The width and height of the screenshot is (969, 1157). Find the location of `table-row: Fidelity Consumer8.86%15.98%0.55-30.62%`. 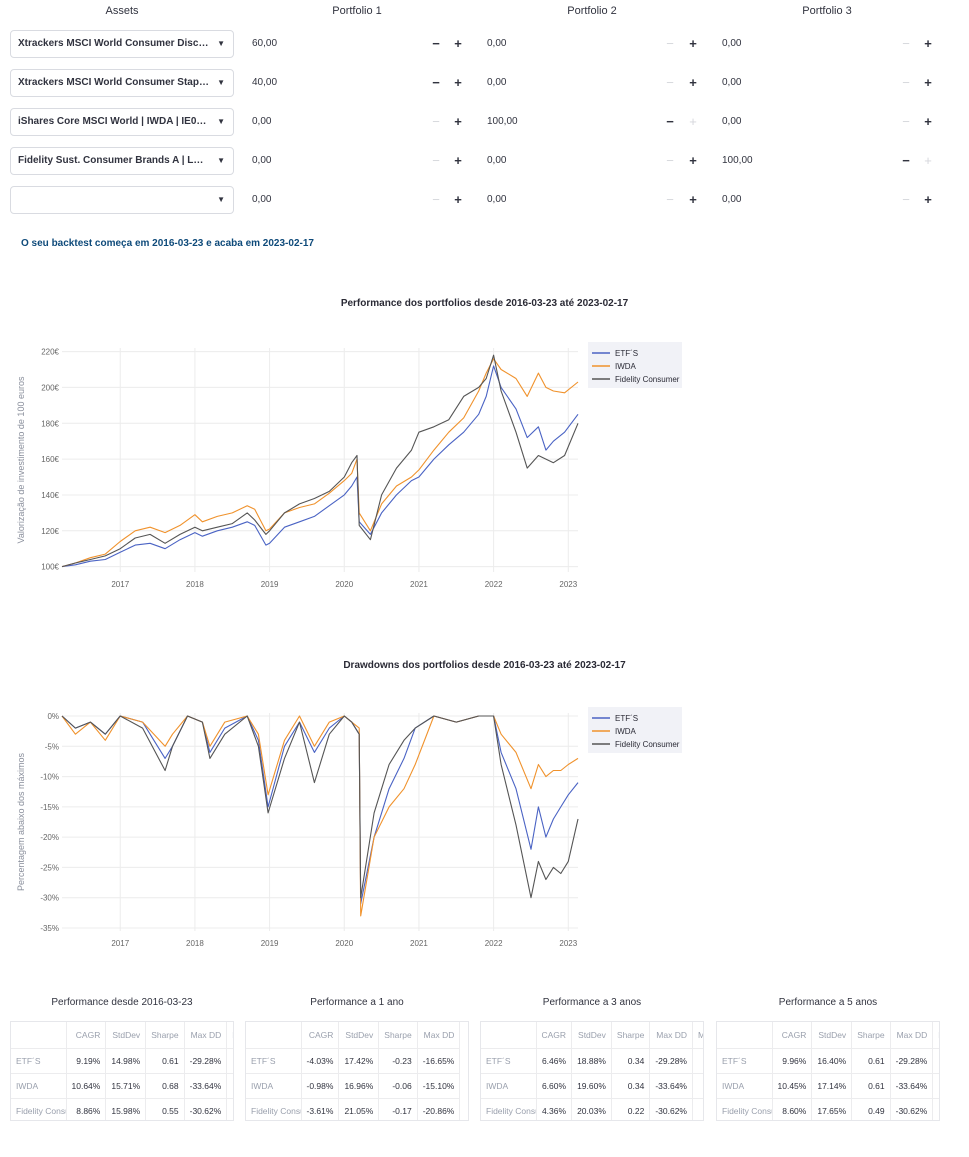

table-row: Fidelity Consumer8.86%15.98%0.55-30.62% is located at coordinates (122, 1109).